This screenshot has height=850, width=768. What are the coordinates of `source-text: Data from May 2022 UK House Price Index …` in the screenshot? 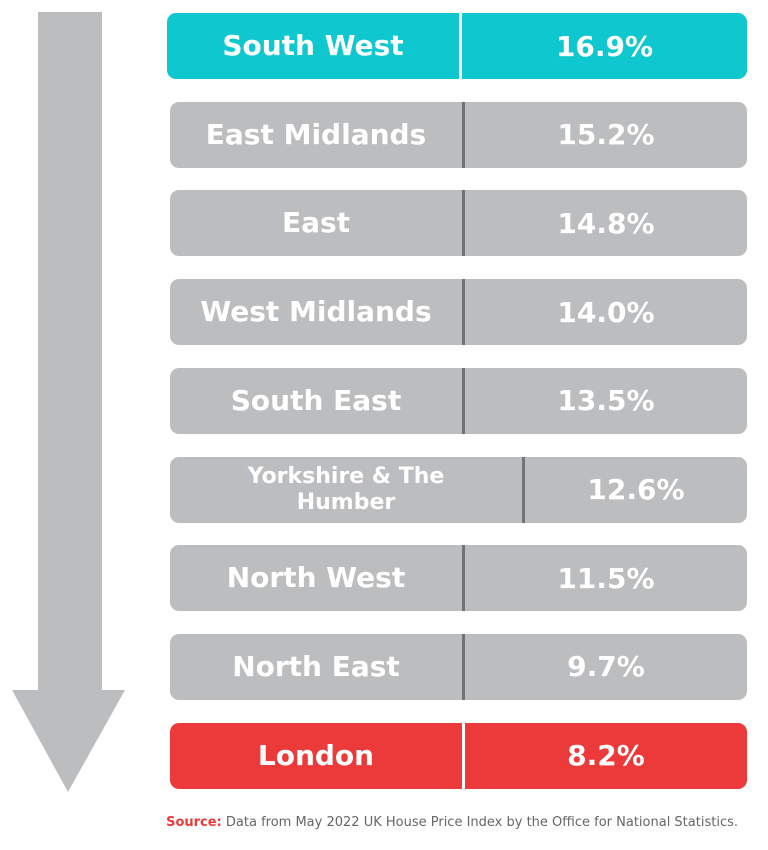 It's located at (481, 822).